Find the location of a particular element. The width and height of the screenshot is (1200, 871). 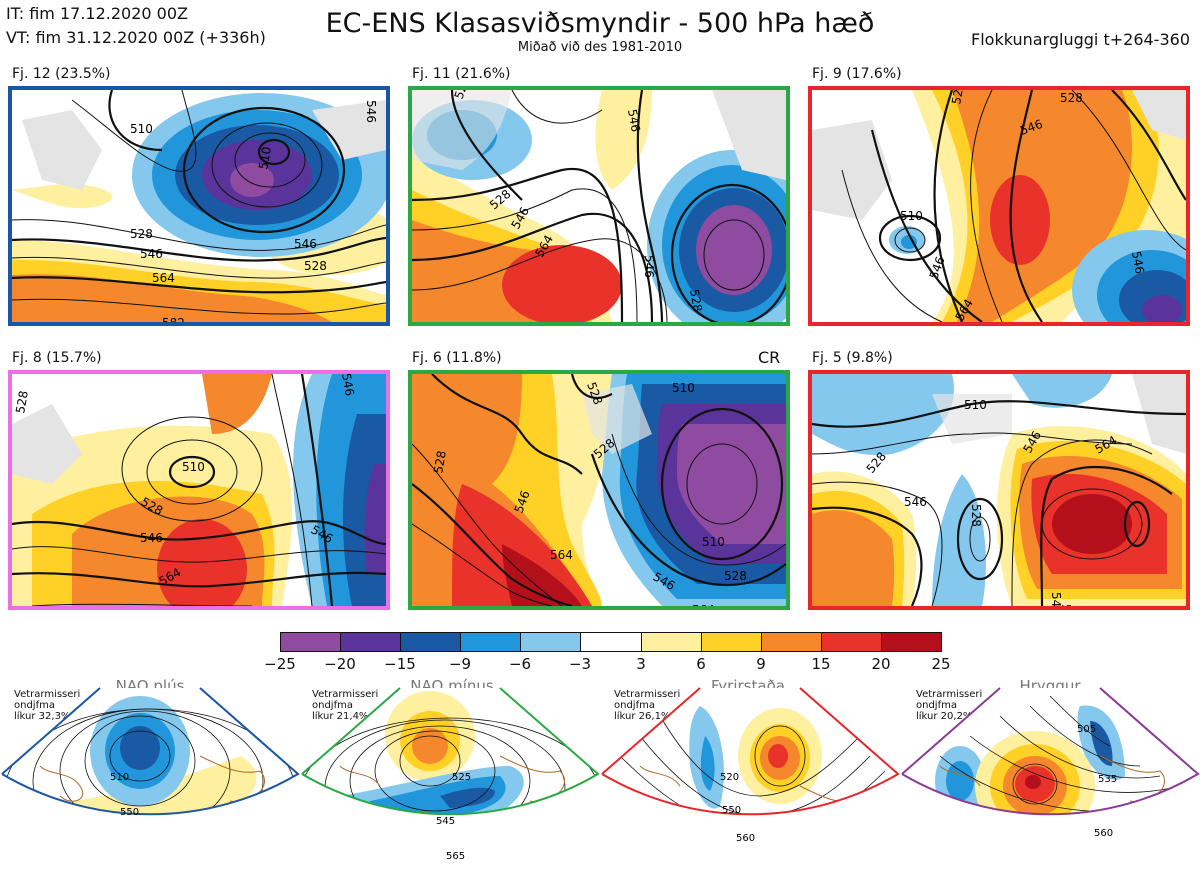

colorbar-tick: −20 is located at coordinates (340, 664).